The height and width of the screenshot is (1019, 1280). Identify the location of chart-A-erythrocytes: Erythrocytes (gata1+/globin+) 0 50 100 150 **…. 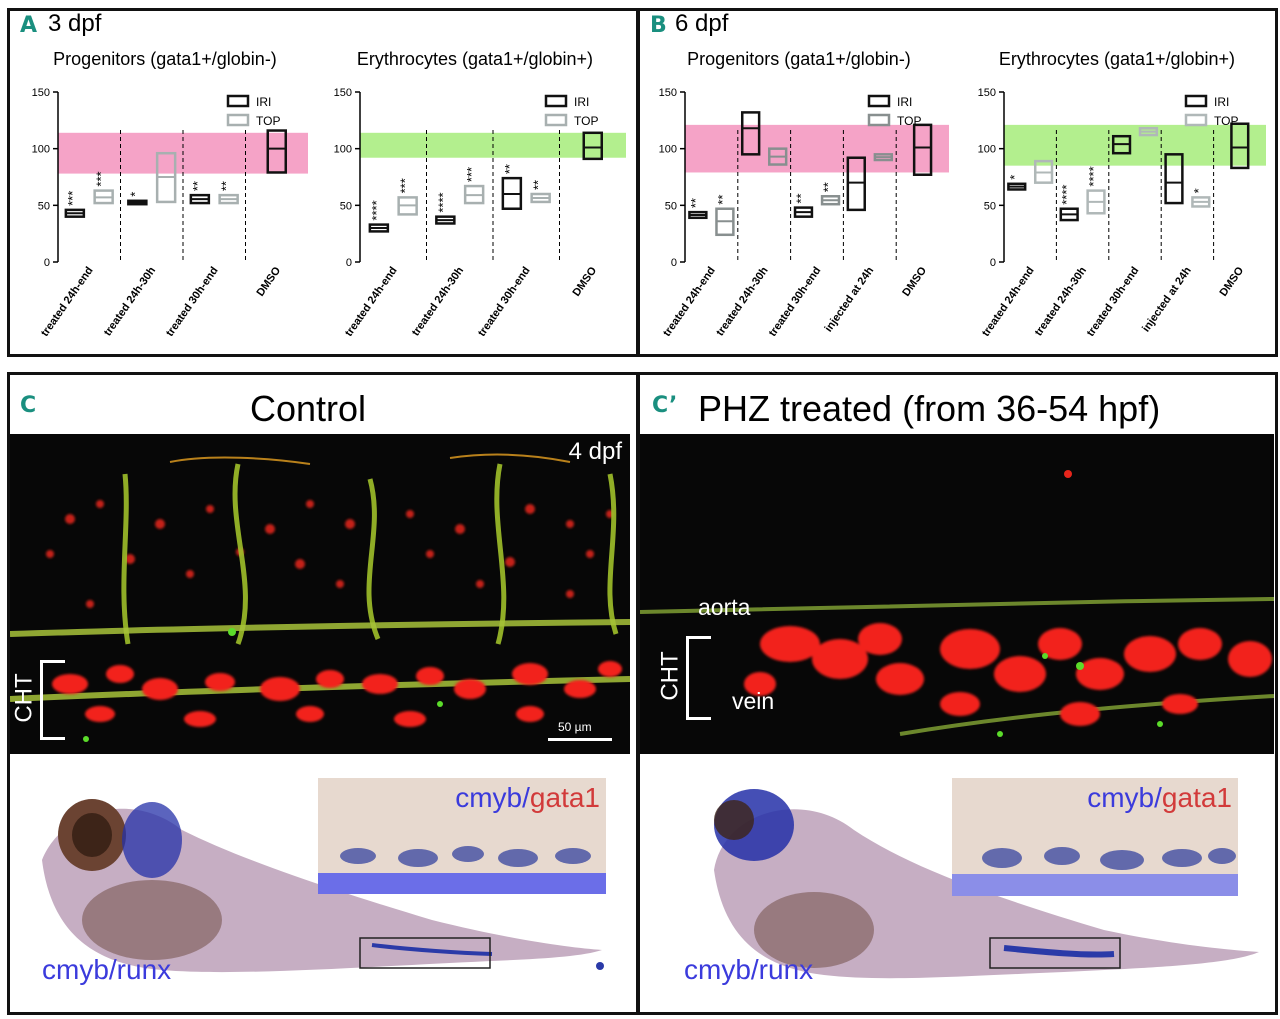
(480, 194).